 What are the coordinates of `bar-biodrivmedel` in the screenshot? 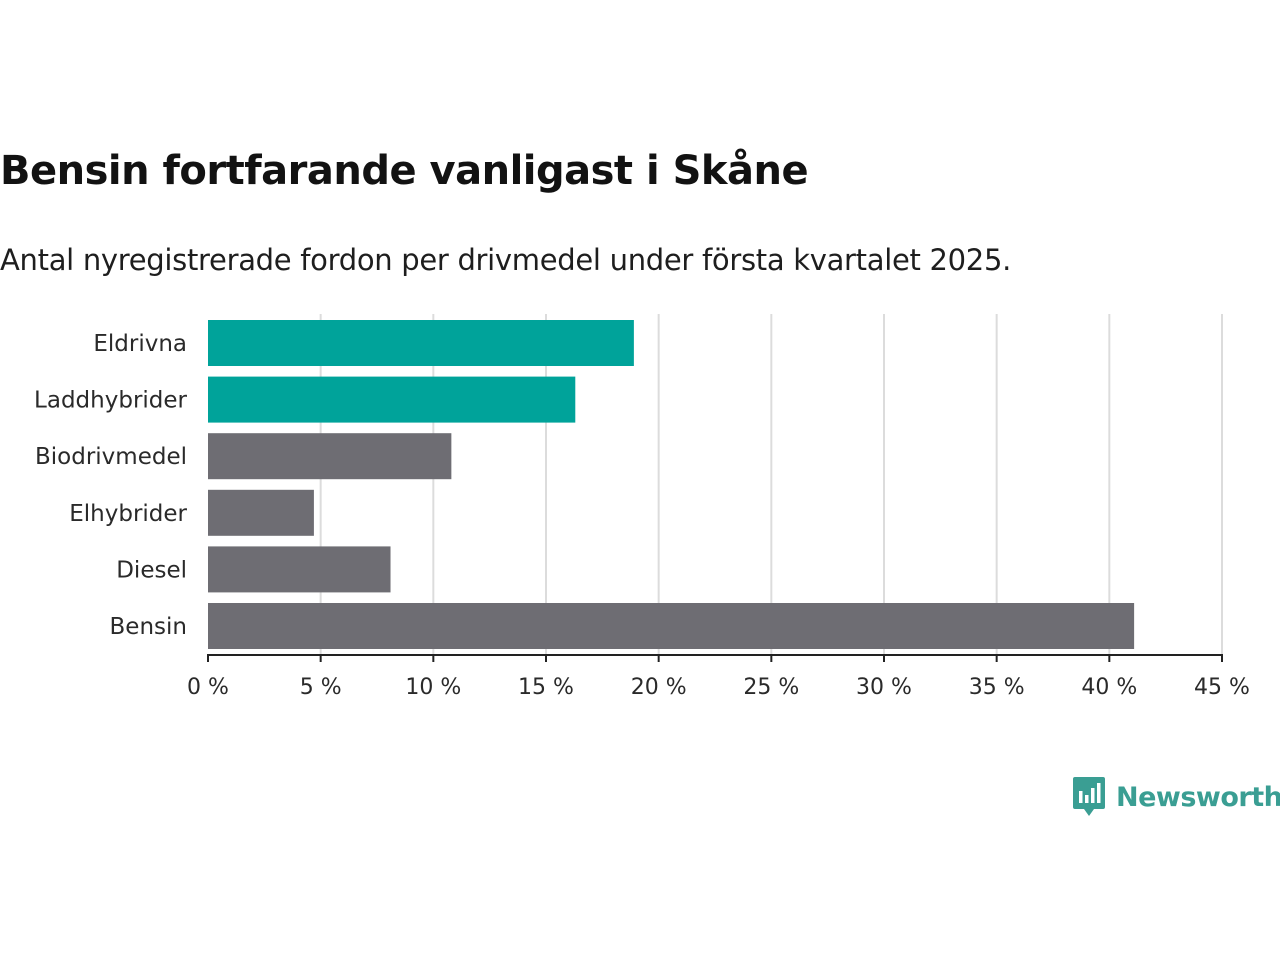 It's located at (330, 456).